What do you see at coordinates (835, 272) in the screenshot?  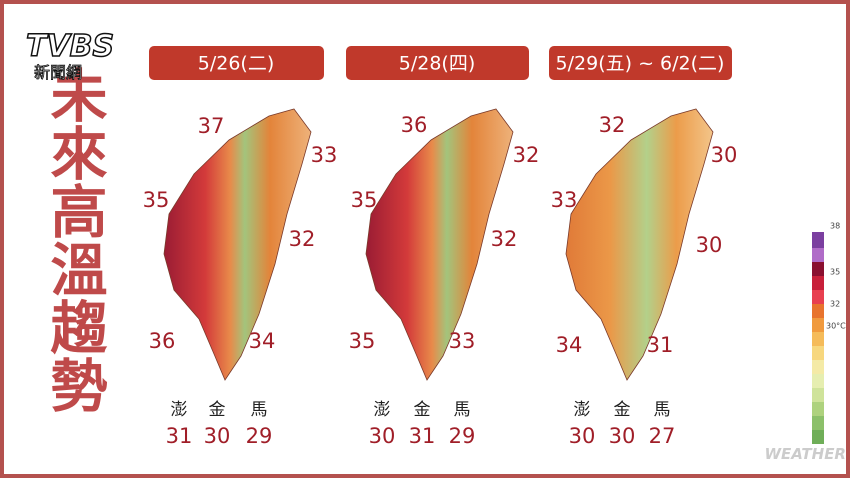 I see `legend-label: 35` at bounding box center [835, 272].